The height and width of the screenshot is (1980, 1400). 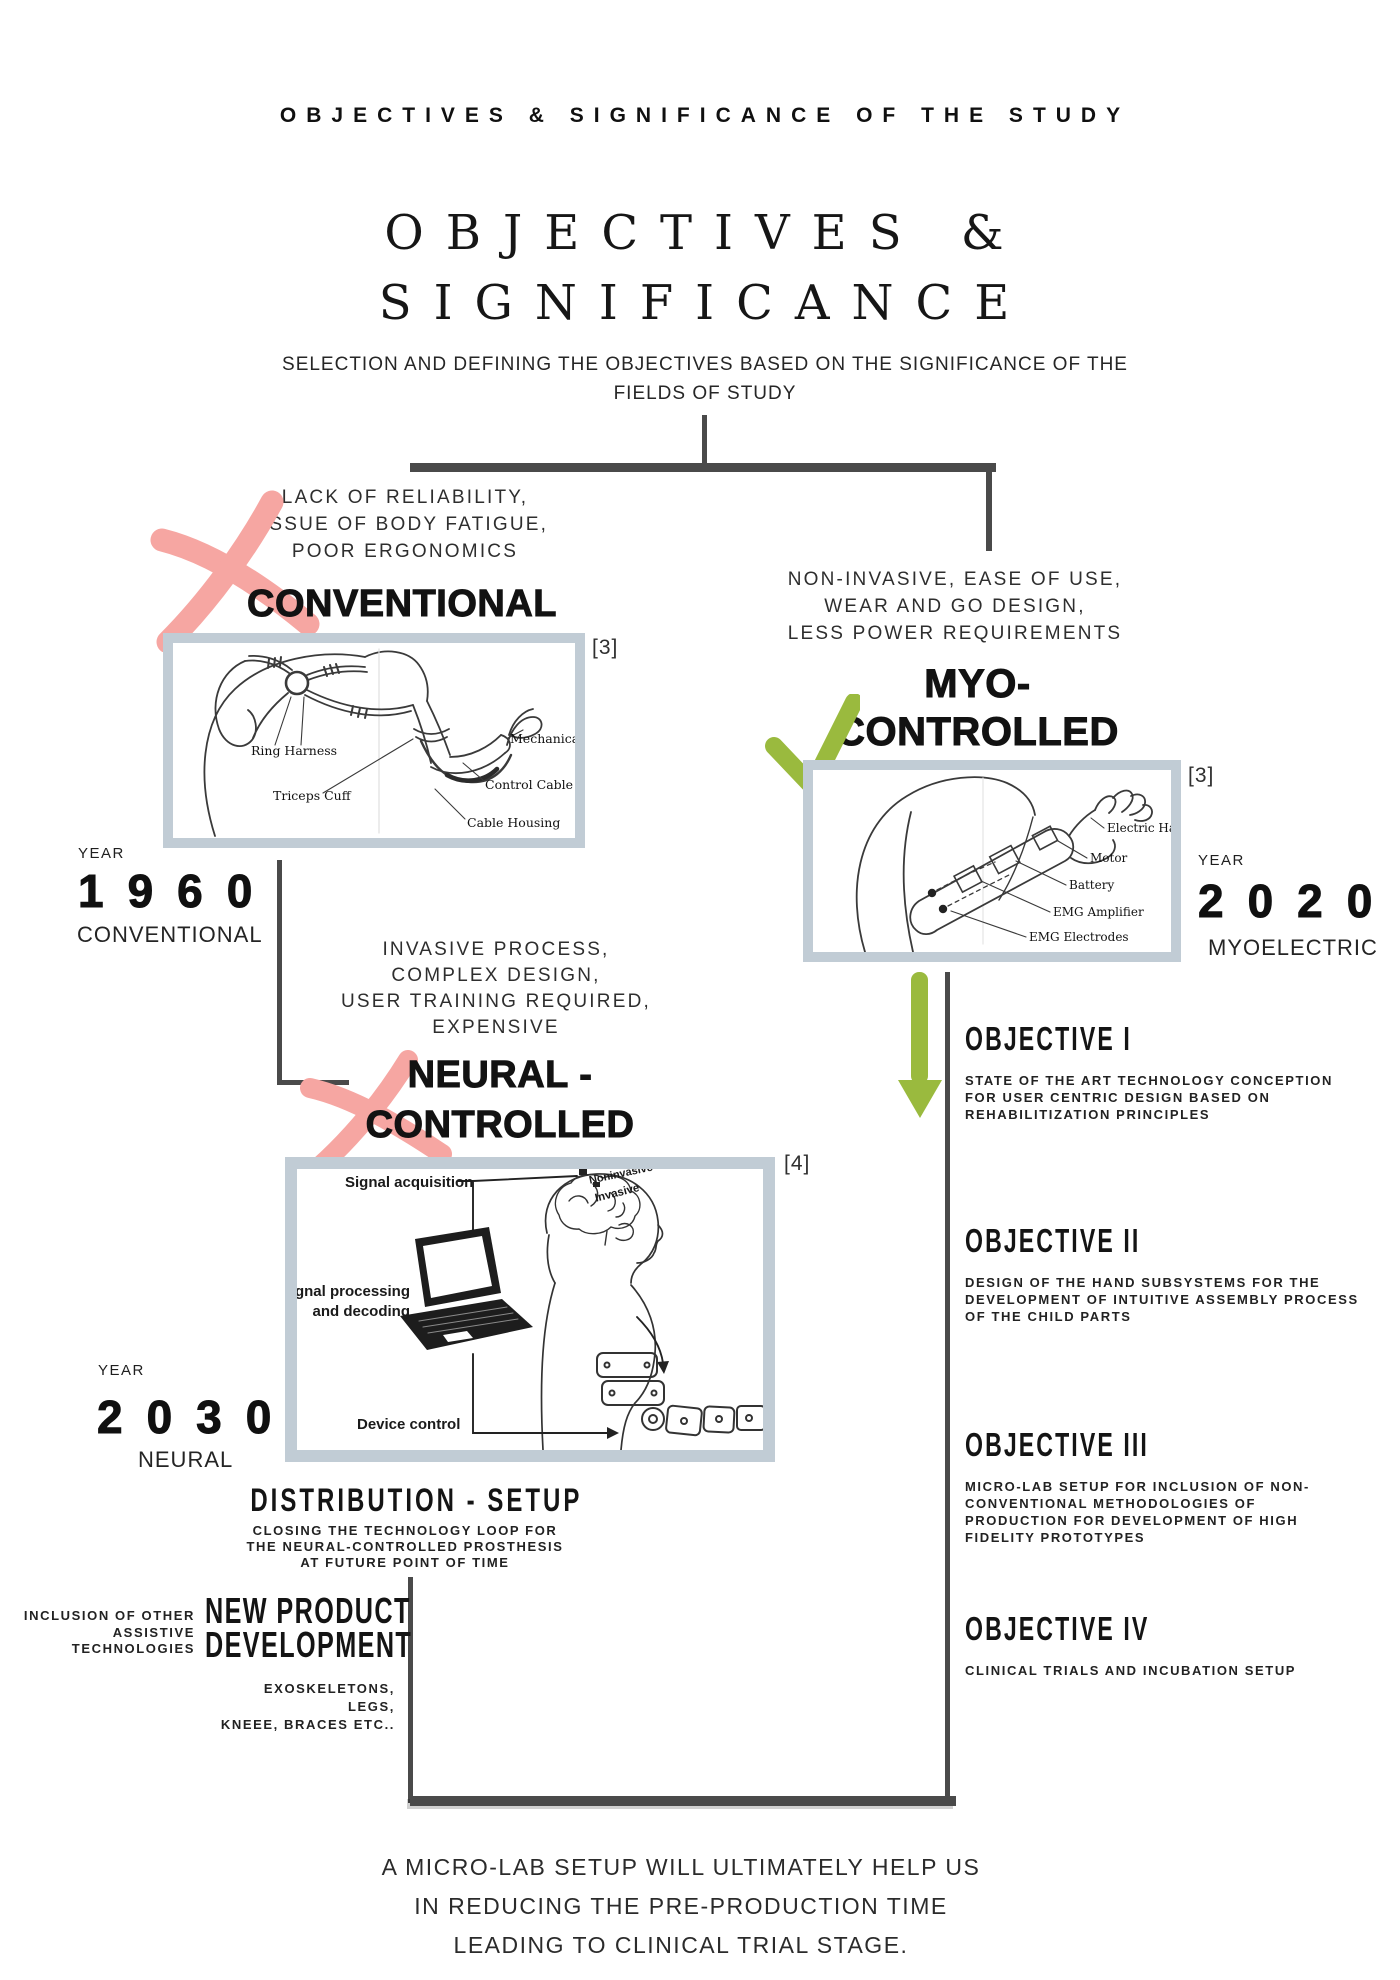 I want to click on year-caption-neural: NEURAL, so click(x=186, y=1459).